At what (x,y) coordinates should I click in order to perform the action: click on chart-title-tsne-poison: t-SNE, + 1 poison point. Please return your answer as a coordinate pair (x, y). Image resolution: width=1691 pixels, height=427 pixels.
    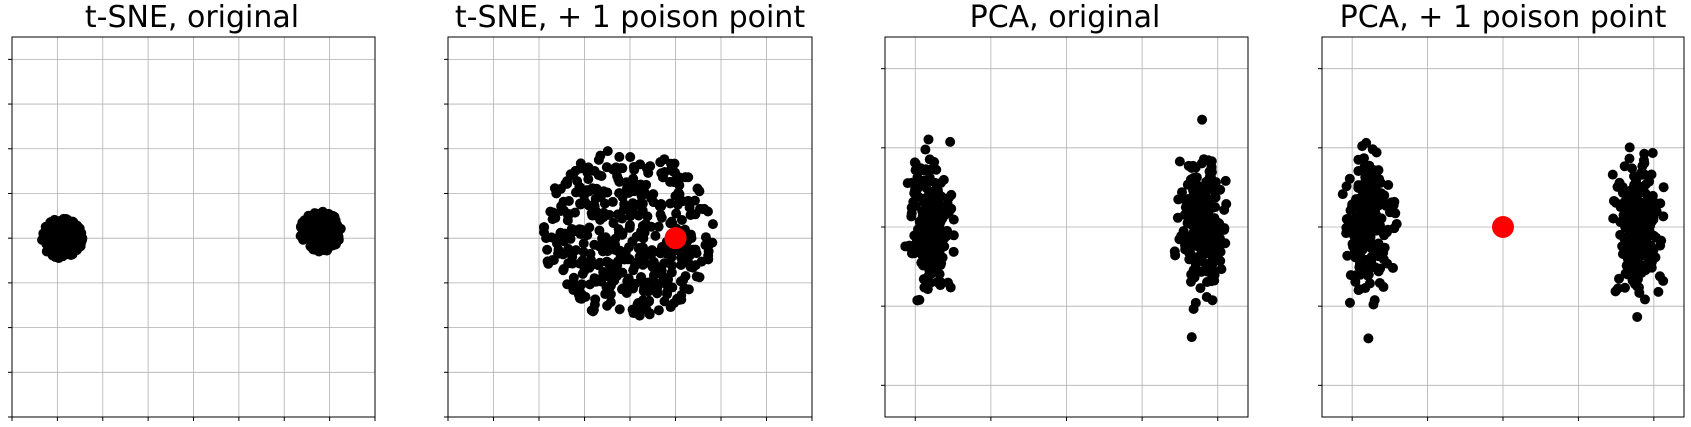
    Looking at the image, I should click on (630, 17).